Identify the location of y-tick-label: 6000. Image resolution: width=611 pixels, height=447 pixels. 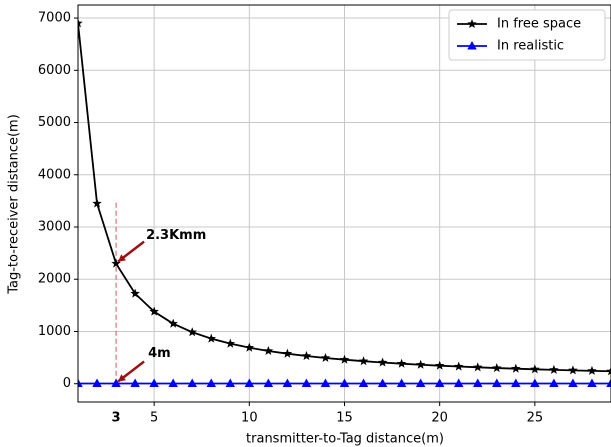
(54, 70).